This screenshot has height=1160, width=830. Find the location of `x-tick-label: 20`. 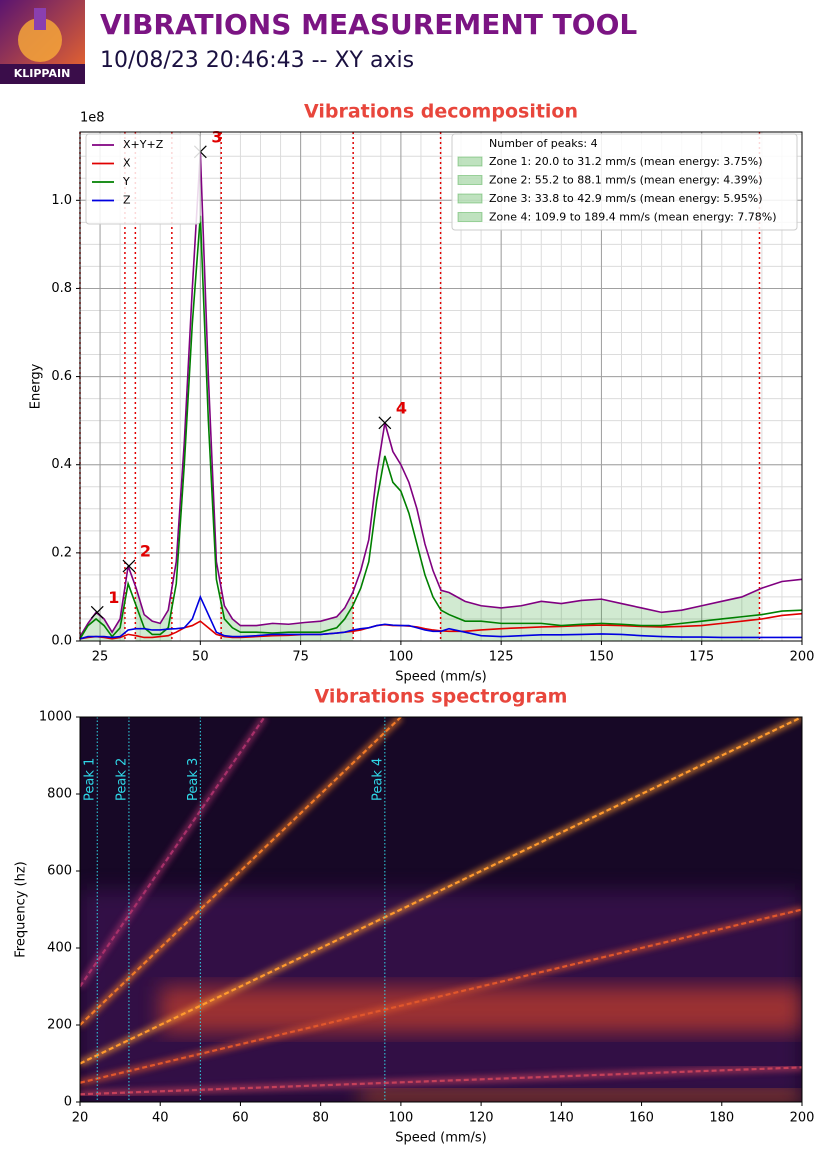

x-tick-label: 20 is located at coordinates (80, 1118).